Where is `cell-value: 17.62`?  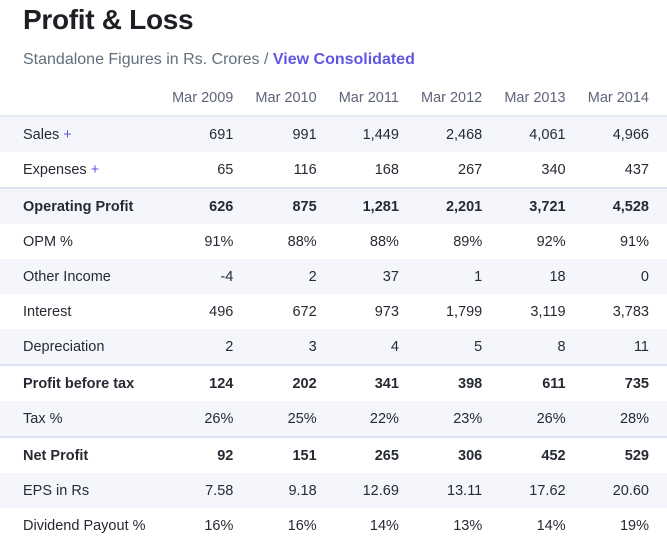 cell-value: 17.62 is located at coordinates (542, 490).